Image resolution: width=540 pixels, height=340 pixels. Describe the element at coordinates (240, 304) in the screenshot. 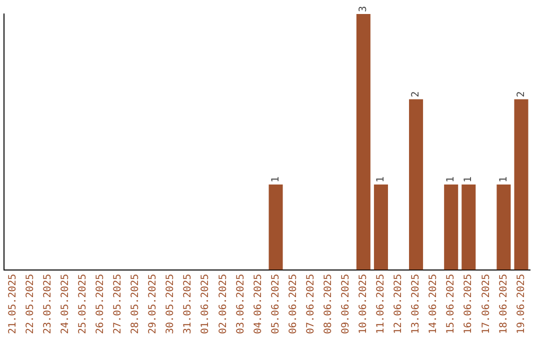

I see `x-tick-label: 03.06.2025` at that location.